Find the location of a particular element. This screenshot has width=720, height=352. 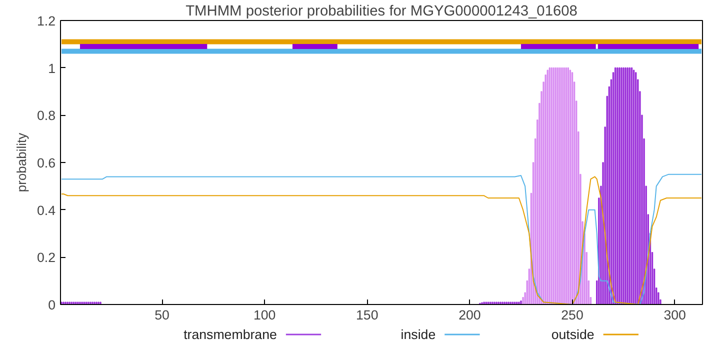

y-tick-label: 0.2 is located at coordinates (46, 258).